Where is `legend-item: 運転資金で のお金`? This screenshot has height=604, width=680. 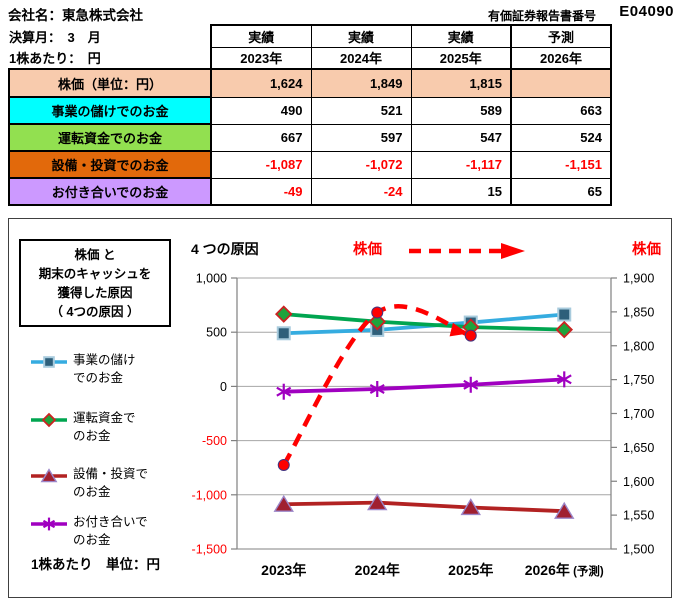 legend-item: 運転資金で のお金 is located at coordinates (104, 427).